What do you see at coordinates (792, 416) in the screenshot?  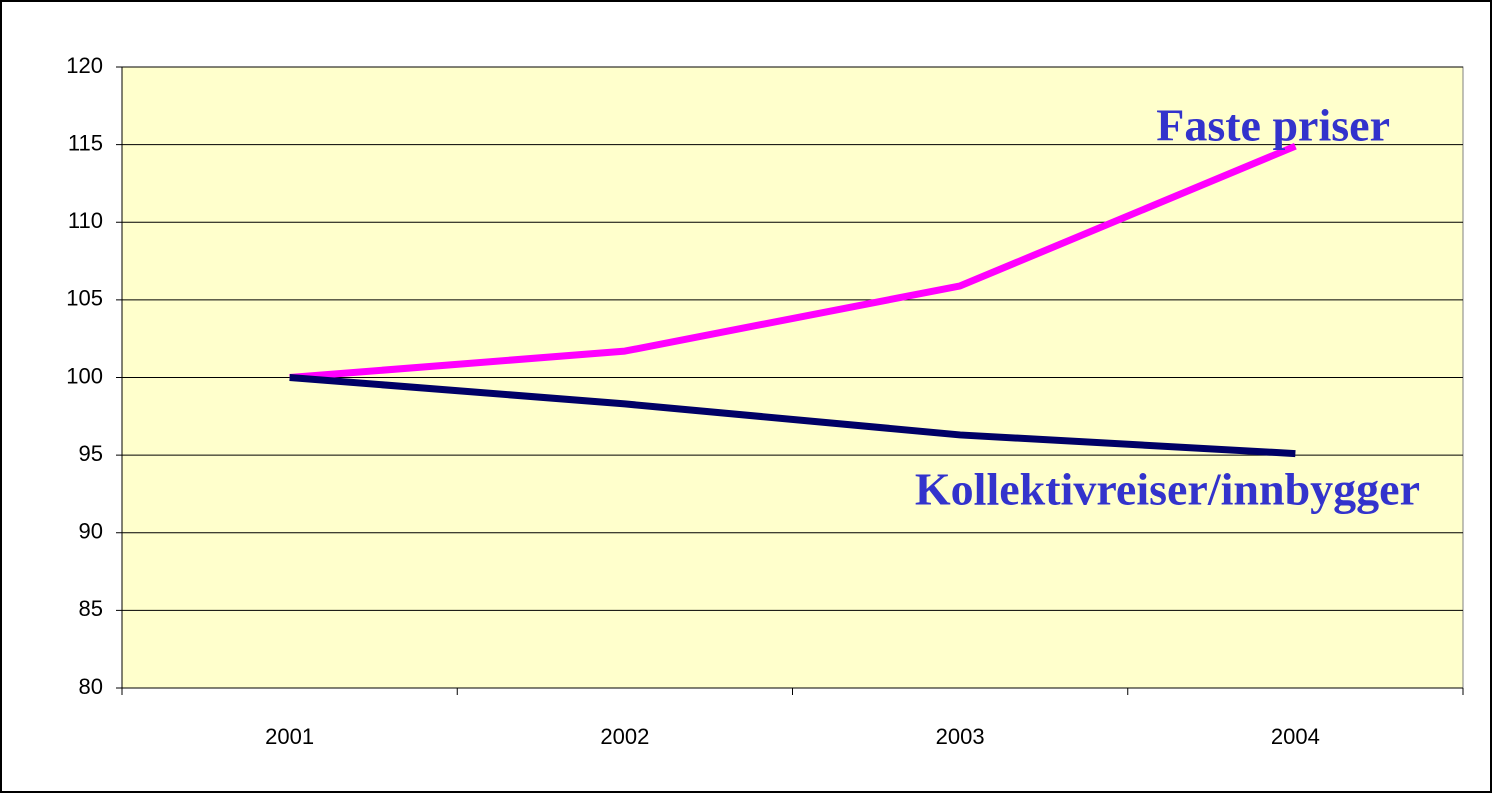 I see `series-line` at bounding box center [792, 416].